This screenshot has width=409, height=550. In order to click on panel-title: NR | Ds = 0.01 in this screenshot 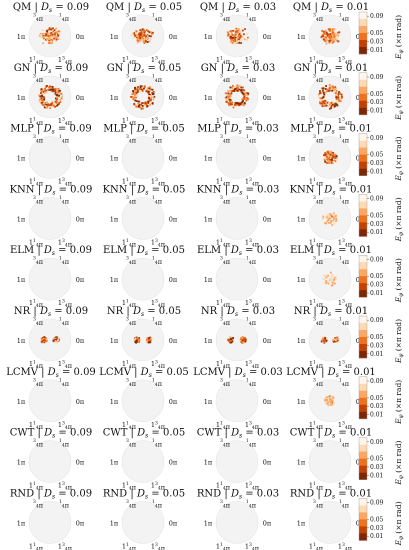, I will do `click(331, 312)`.